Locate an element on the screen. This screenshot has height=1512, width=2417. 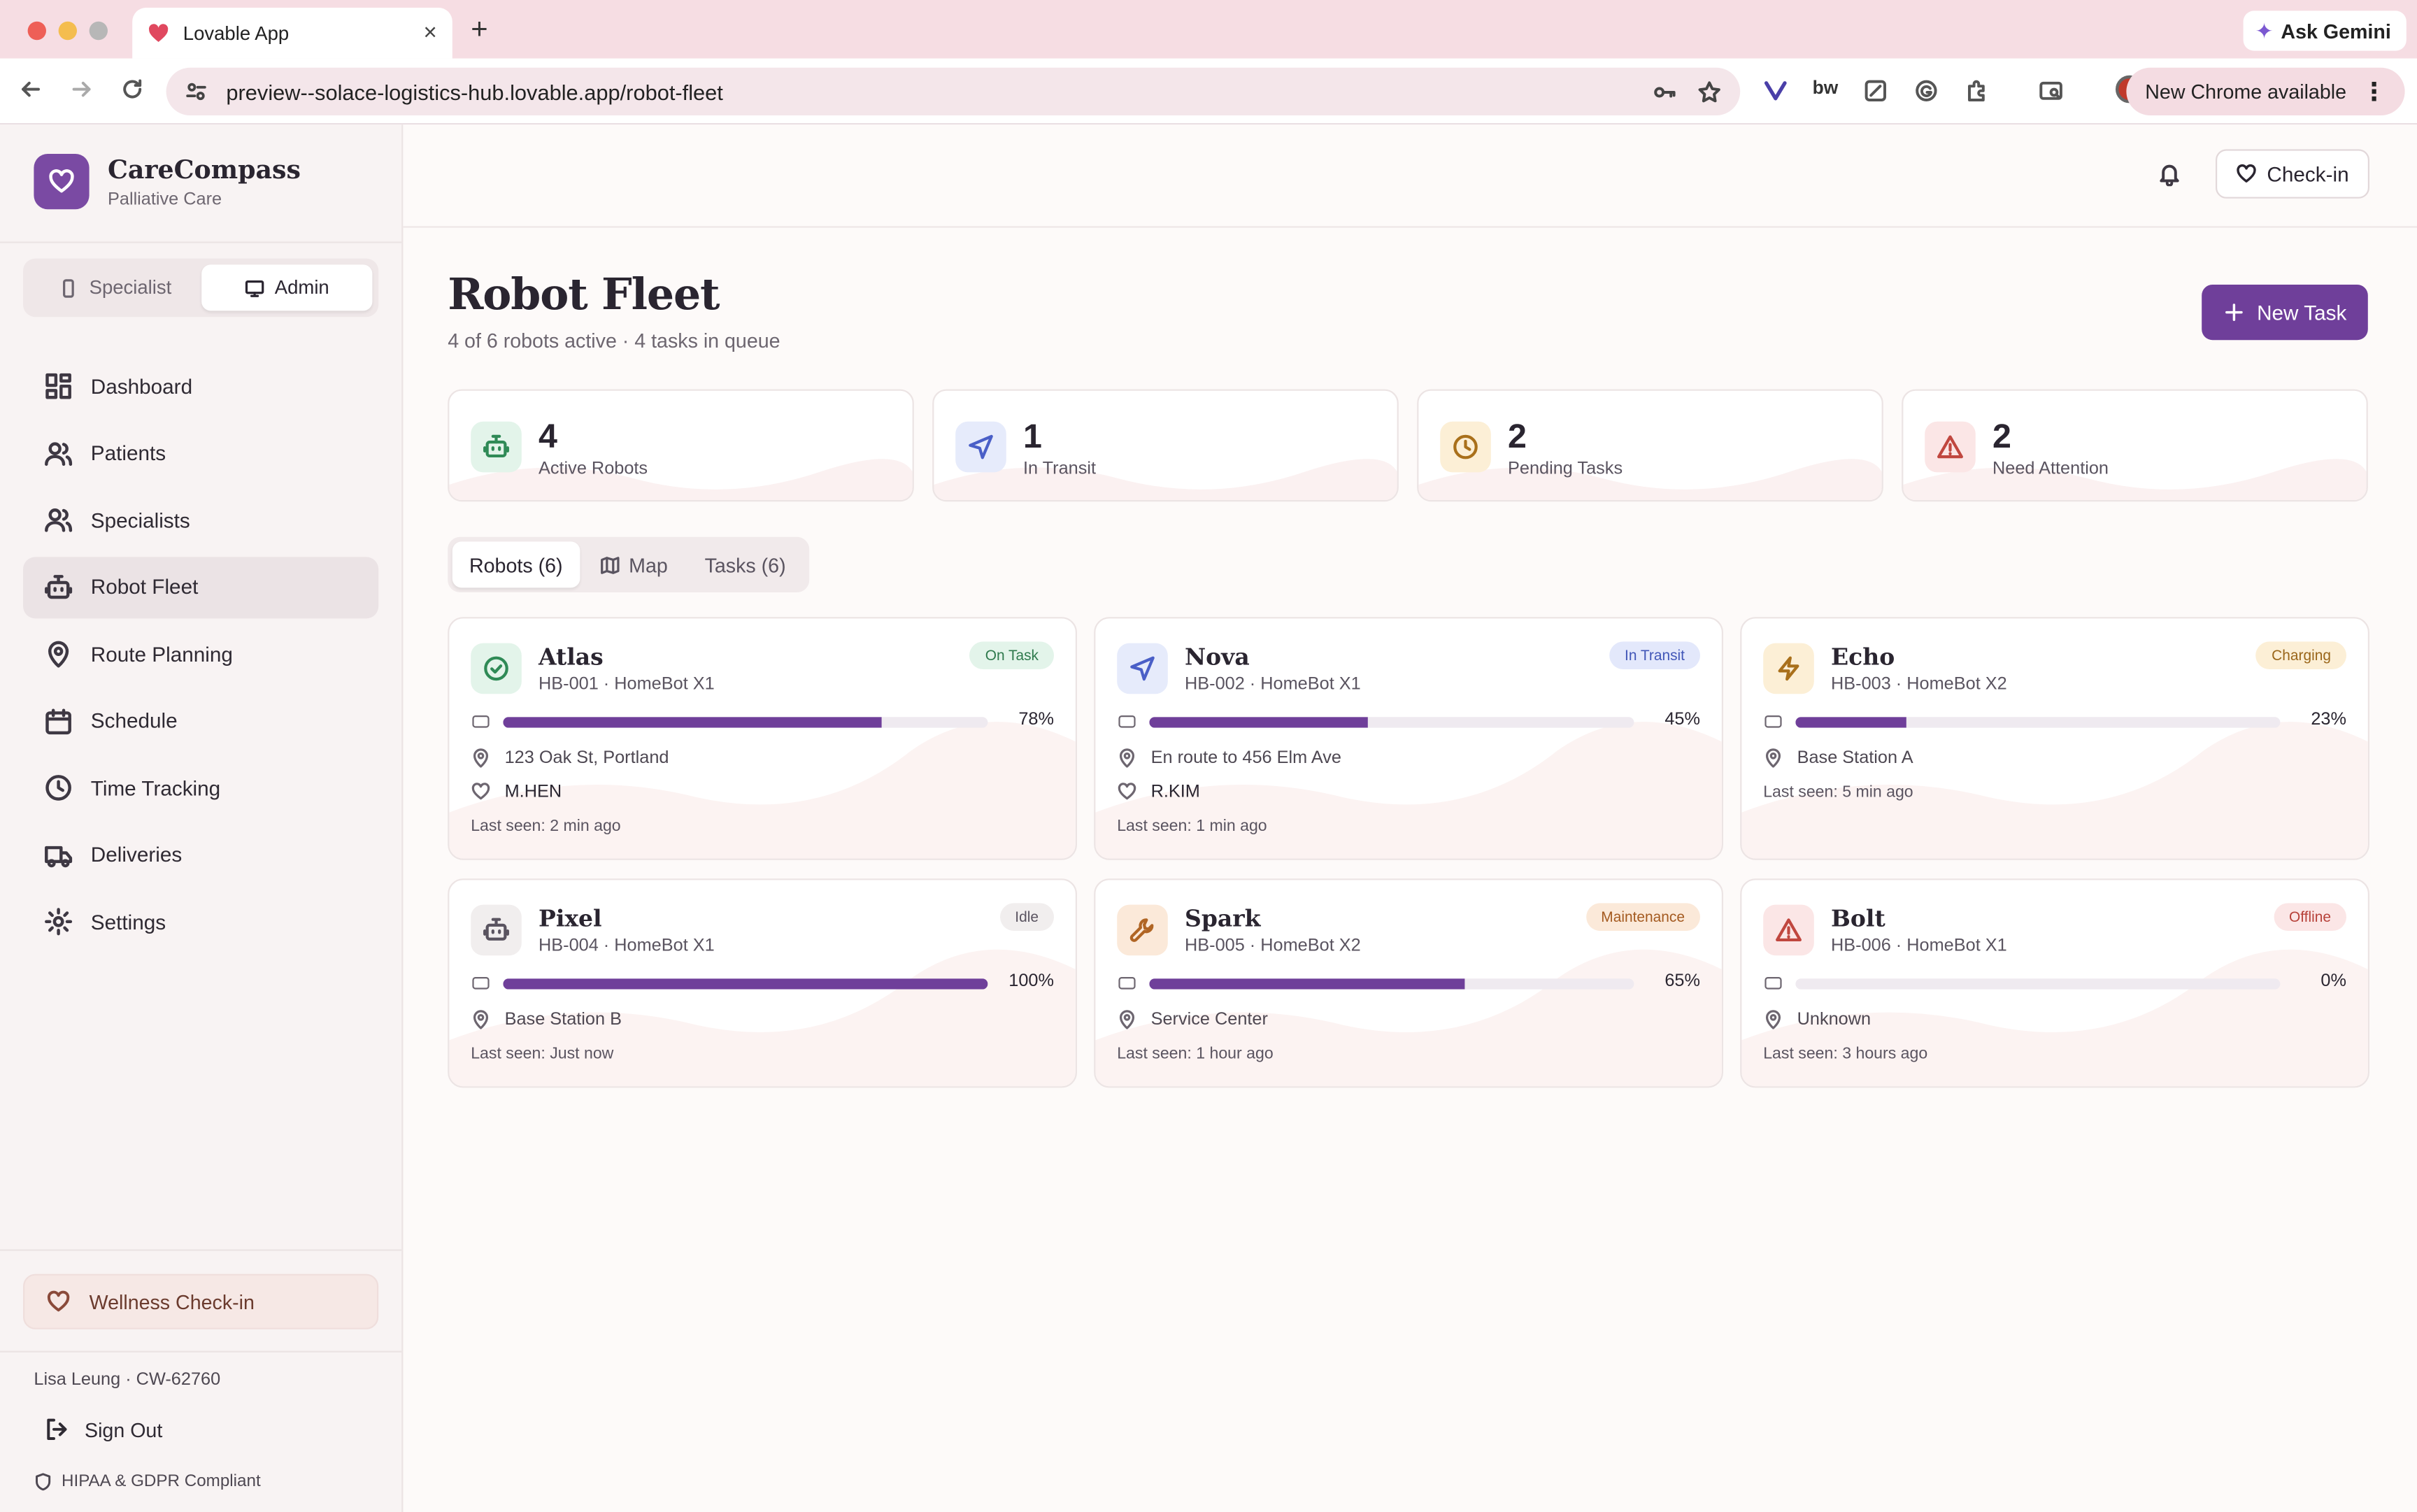
close-tab-icon: × is located at coordinates (430, 33).